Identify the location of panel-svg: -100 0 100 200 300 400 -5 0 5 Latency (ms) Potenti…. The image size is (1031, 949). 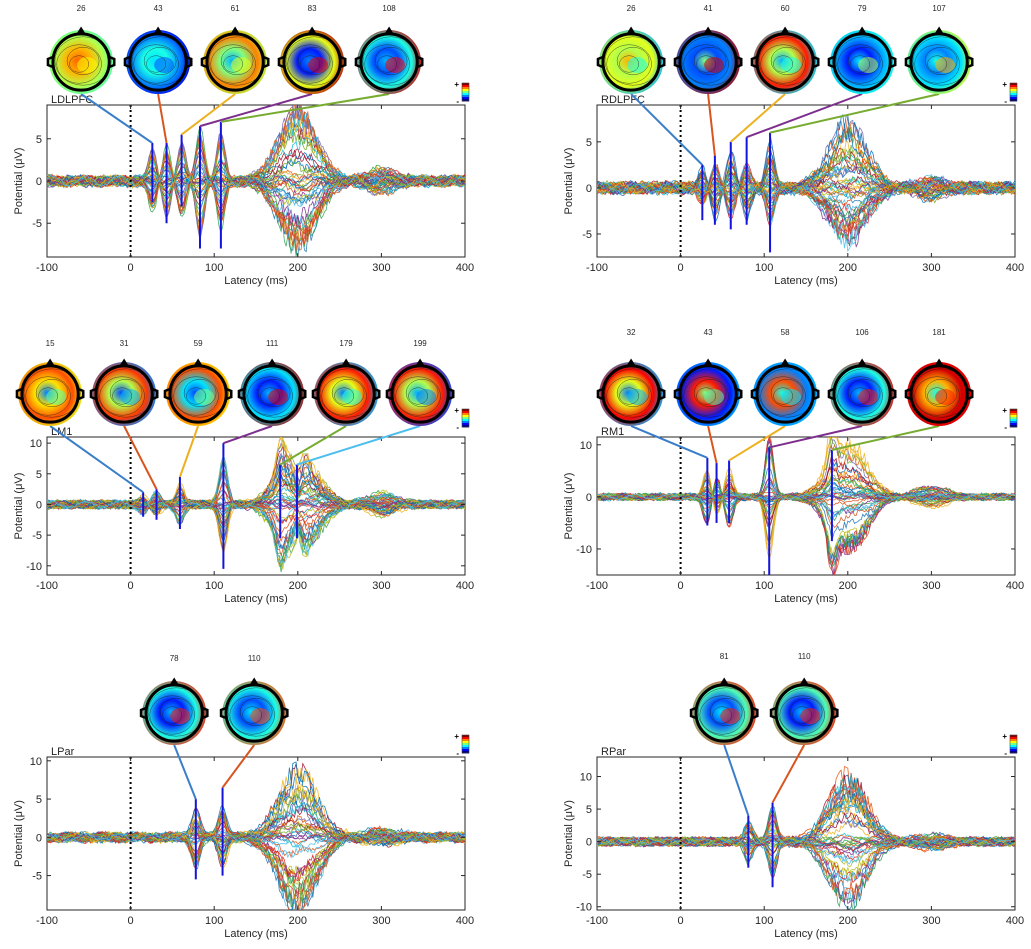
(793, 145).